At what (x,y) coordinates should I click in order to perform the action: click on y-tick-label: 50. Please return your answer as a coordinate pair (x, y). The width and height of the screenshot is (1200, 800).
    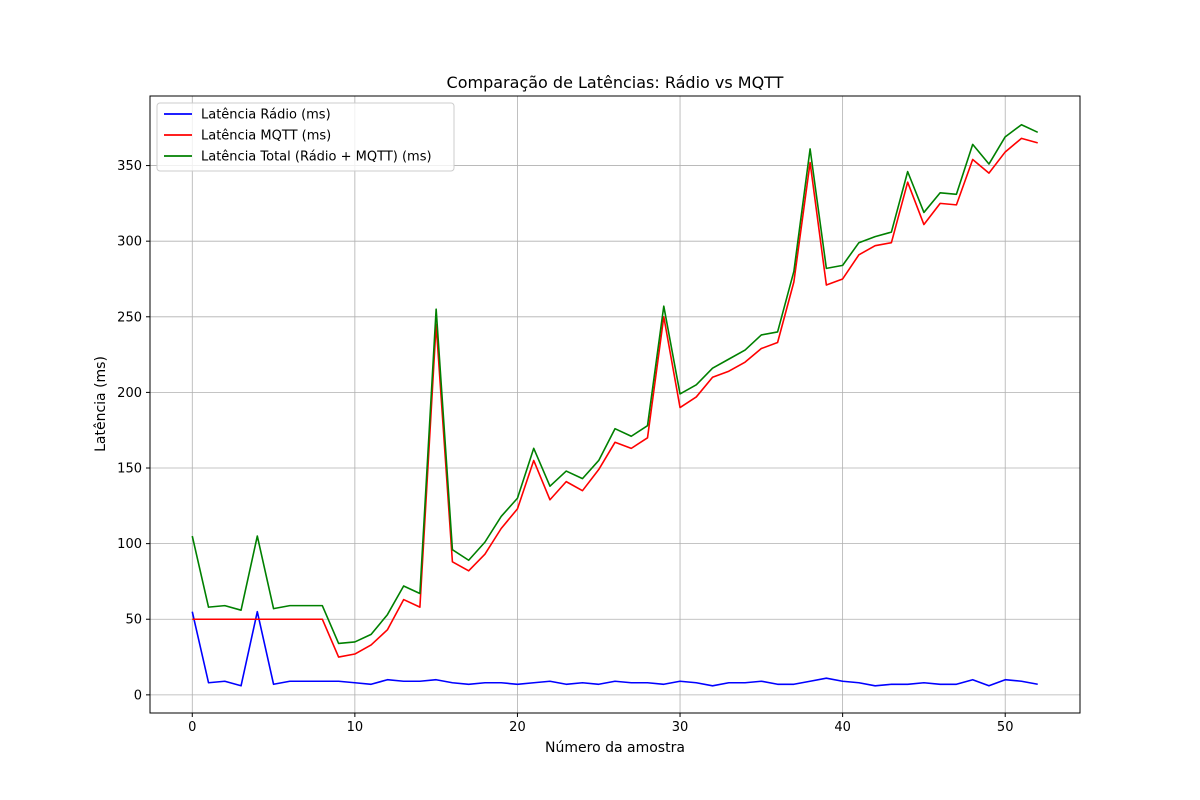
    Looking at the image, I should click on (133, 620).